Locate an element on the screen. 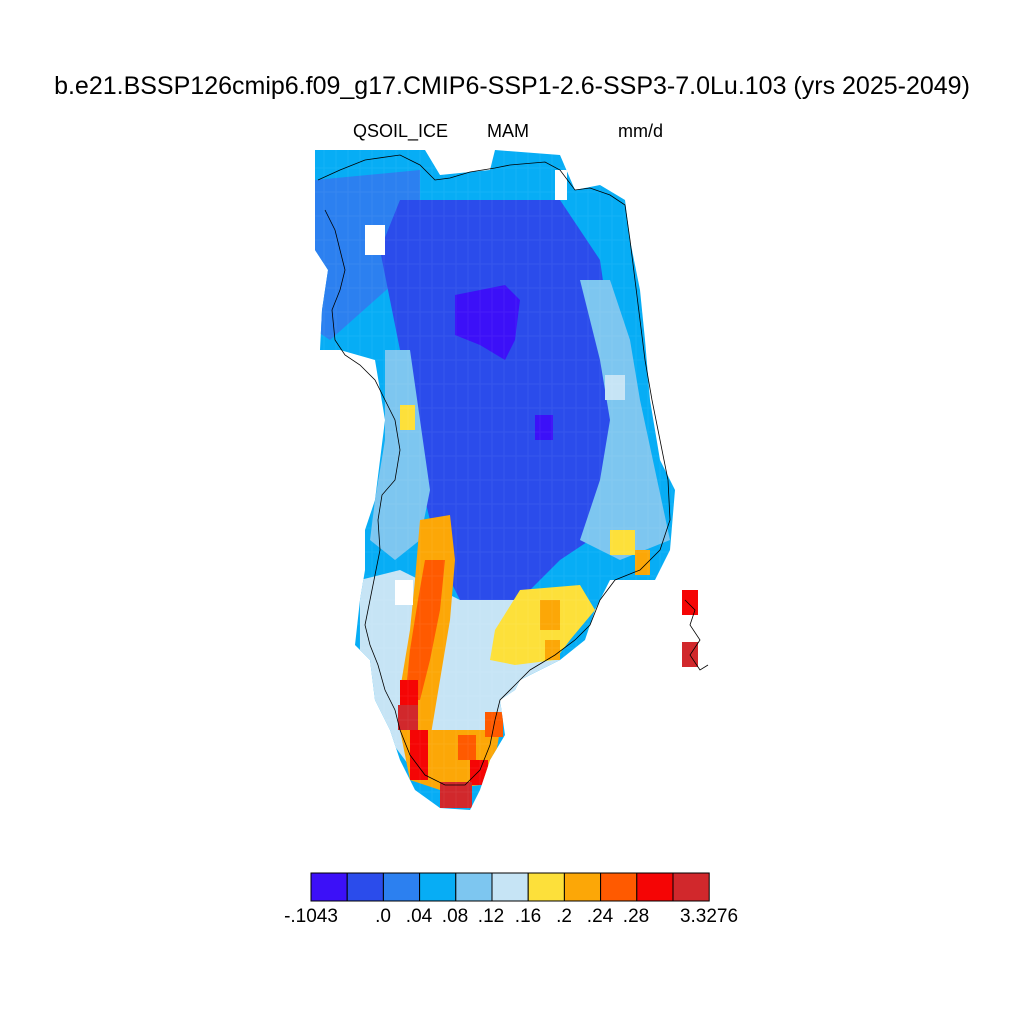 The width and height of the screenshot is (1024, 1024). coastline-island is located at coordinates (696, 635).